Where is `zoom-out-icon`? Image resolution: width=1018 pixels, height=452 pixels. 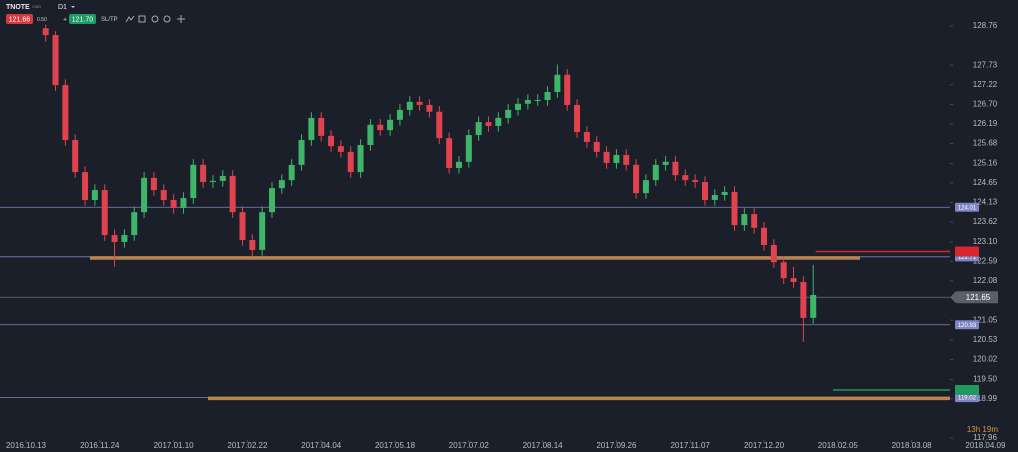 zoom-out-icon is located at coordinates (167, 19).